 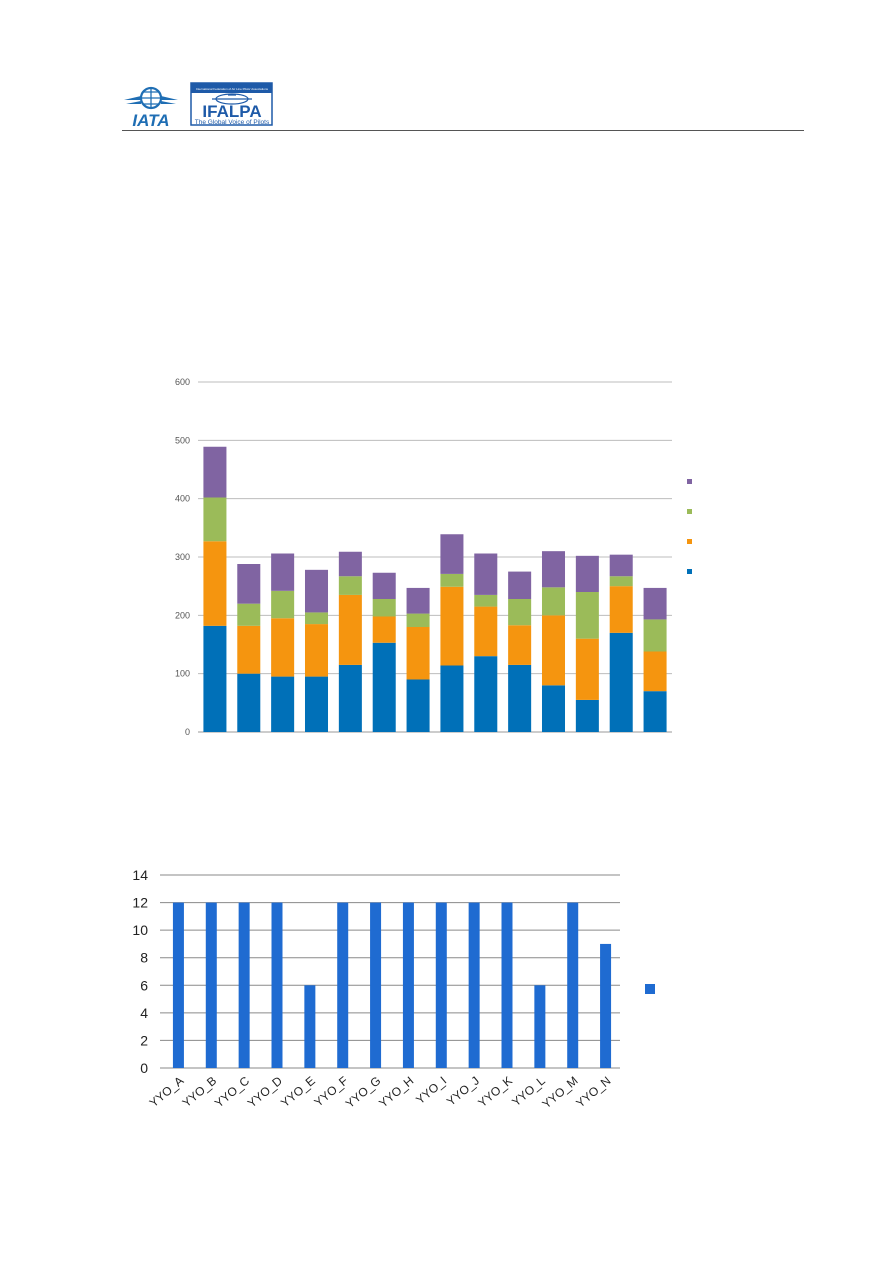 What do you see at coordinates (144, 1013) in the screenshot?
I see `y-tick-label: 4` at bounding box center [144, 1013].